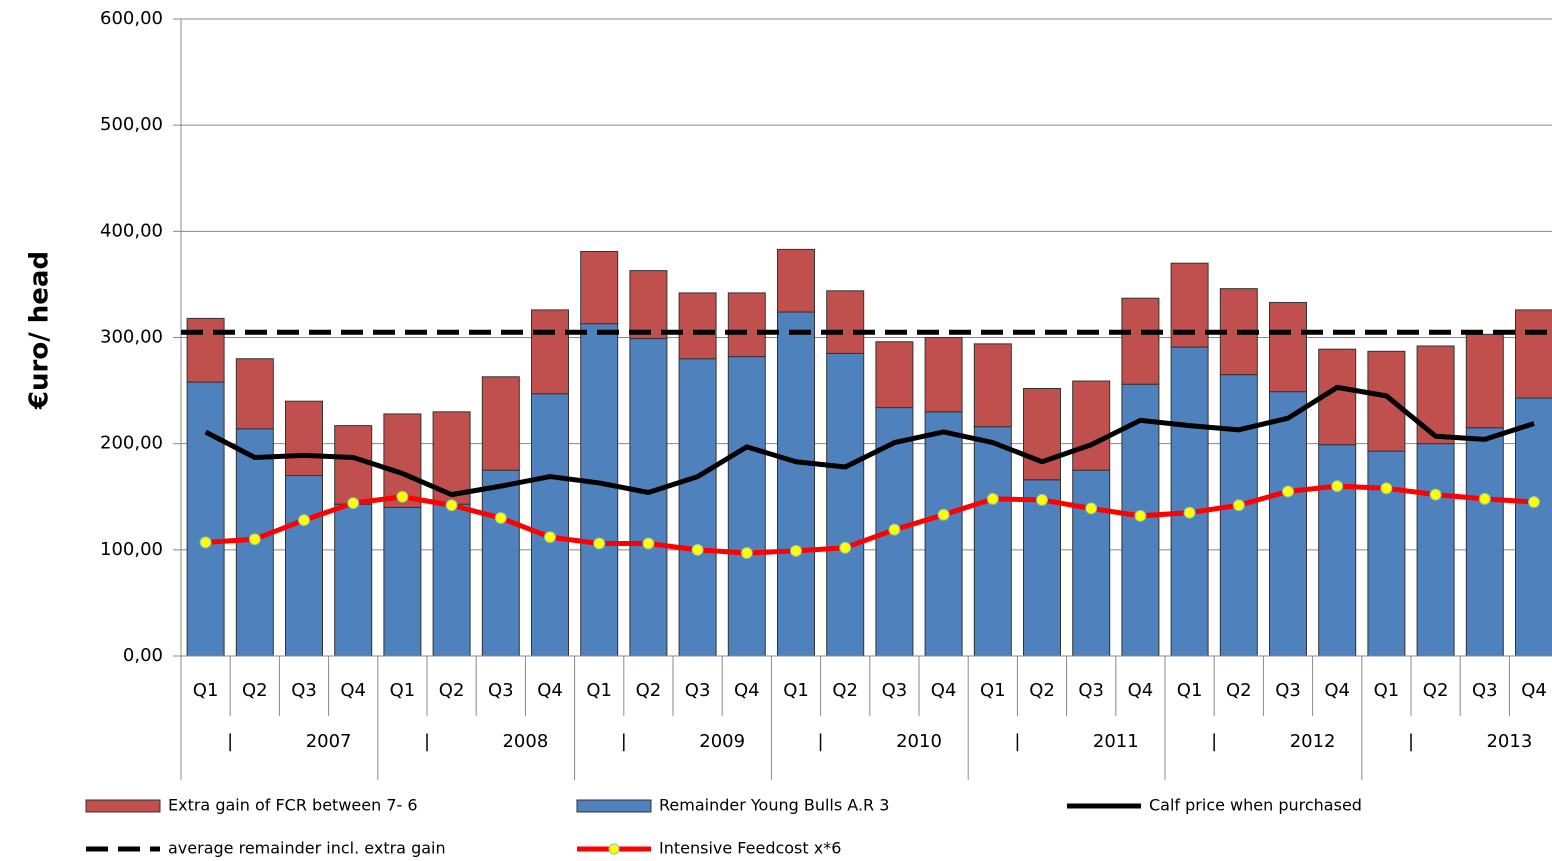  What do you see at coordinates (307, 848) in the screenshot?
I see `legend-label: average remainder incl. extra gain` at bounding box center [307, 848].